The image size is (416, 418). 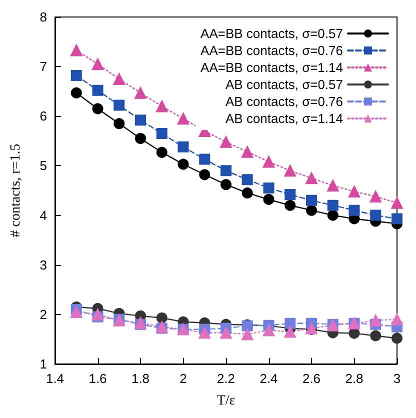 I want to click on x-axis-title: T/ε, so click(x=226, y=401).